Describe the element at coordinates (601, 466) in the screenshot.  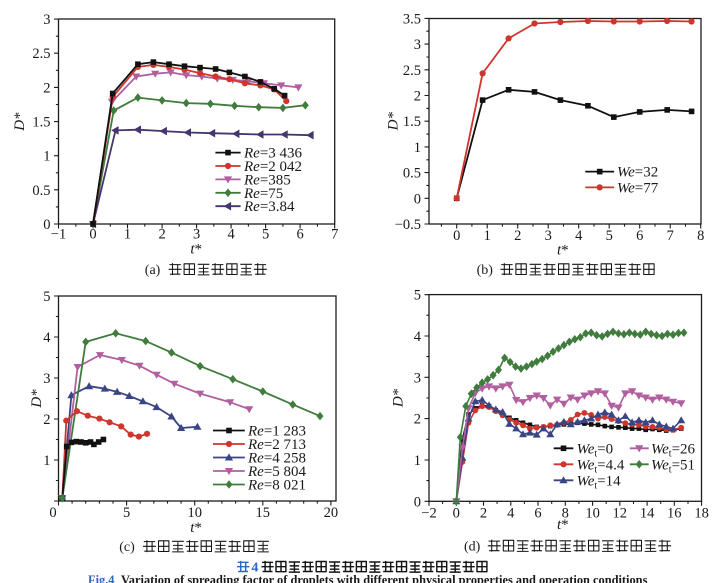
I see `svg-text: Wet=4.4` at that location.